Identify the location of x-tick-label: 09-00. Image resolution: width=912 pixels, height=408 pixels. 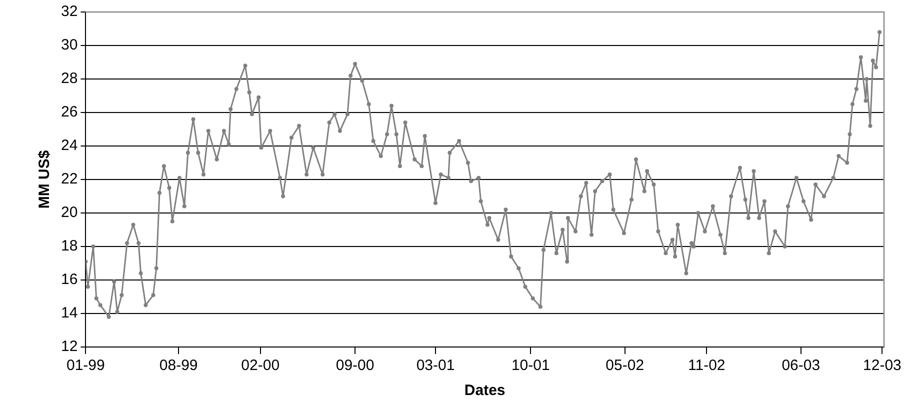
(355, 365).